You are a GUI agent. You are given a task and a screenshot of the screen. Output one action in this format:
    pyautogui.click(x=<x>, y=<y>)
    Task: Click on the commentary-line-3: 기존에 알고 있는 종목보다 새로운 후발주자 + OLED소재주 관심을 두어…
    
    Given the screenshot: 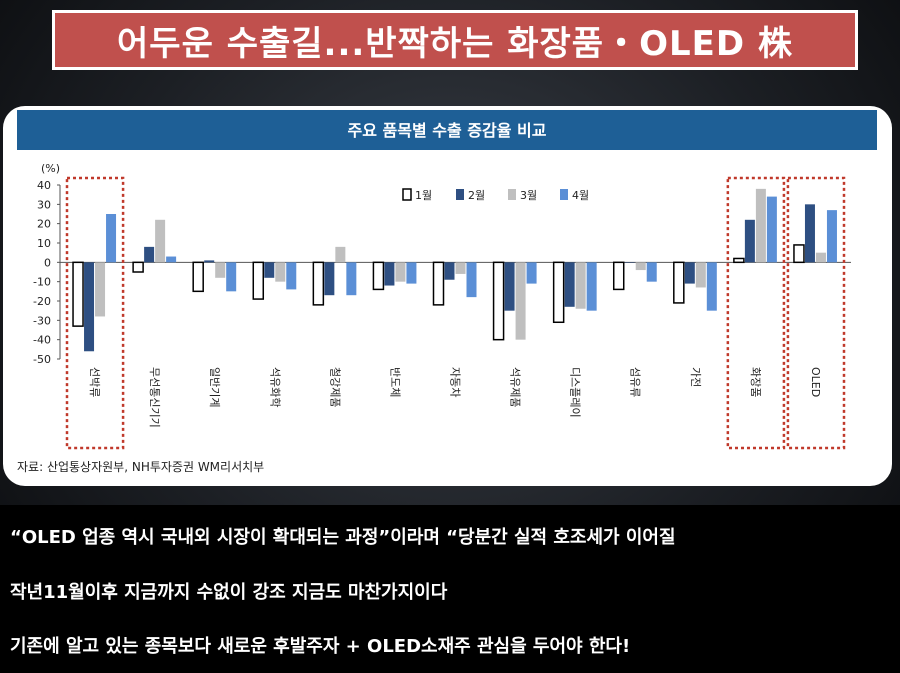 What is the action you would take?
    pyautogui.click(x=320, y=646)
    